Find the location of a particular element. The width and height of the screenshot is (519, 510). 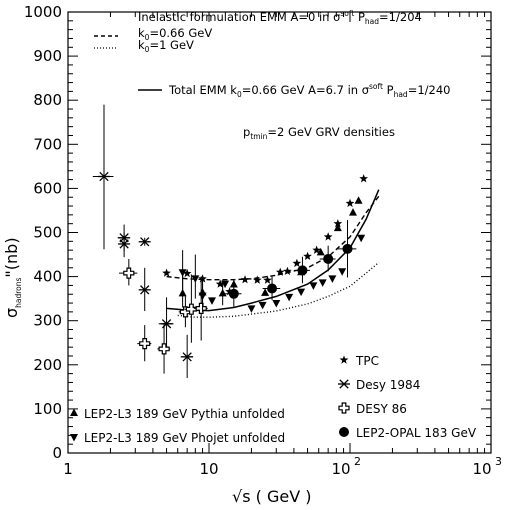

x-axis-label: √s ( GeV ) is located at coordinates (271, 496).